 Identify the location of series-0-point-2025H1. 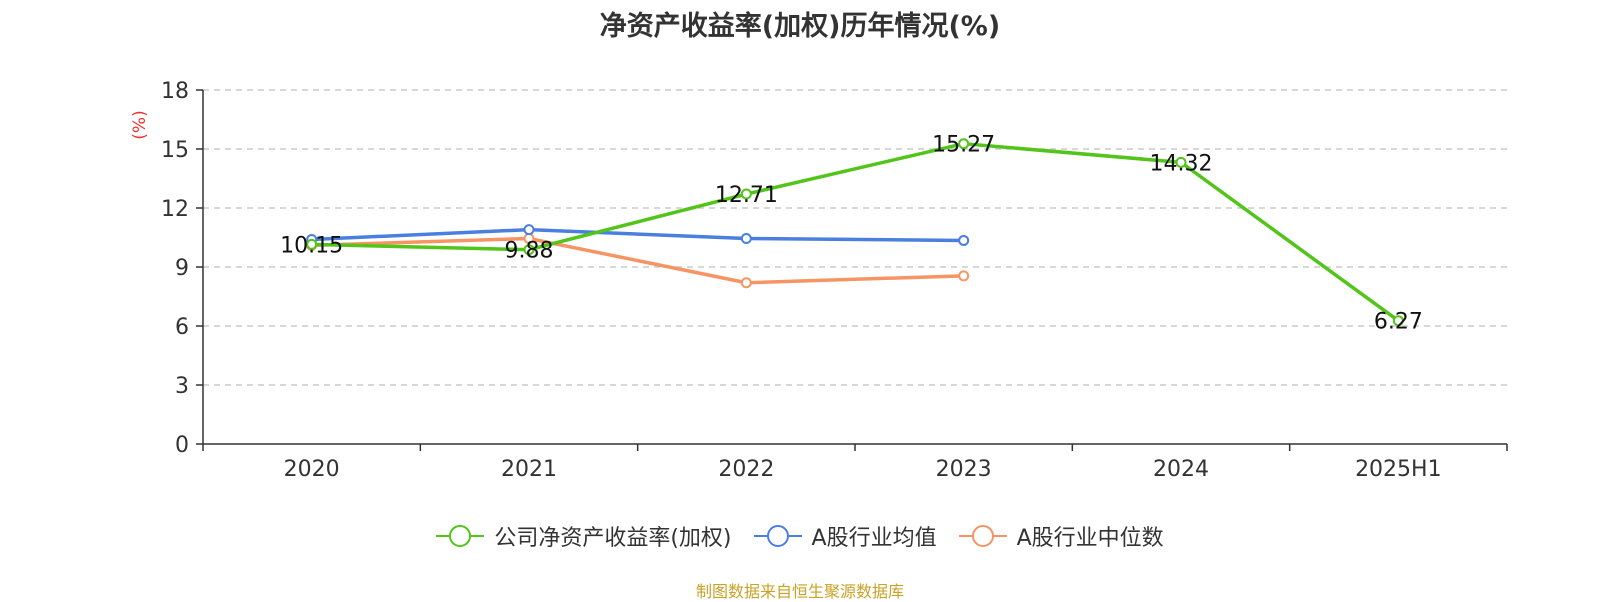
(1398, 321).